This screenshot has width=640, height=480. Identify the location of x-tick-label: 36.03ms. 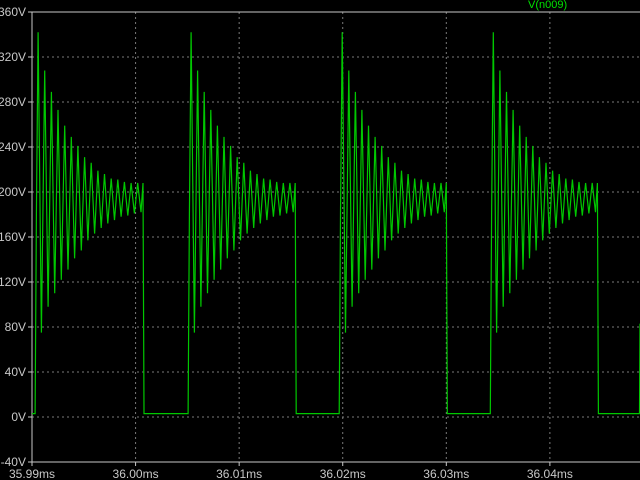
(446, 473).